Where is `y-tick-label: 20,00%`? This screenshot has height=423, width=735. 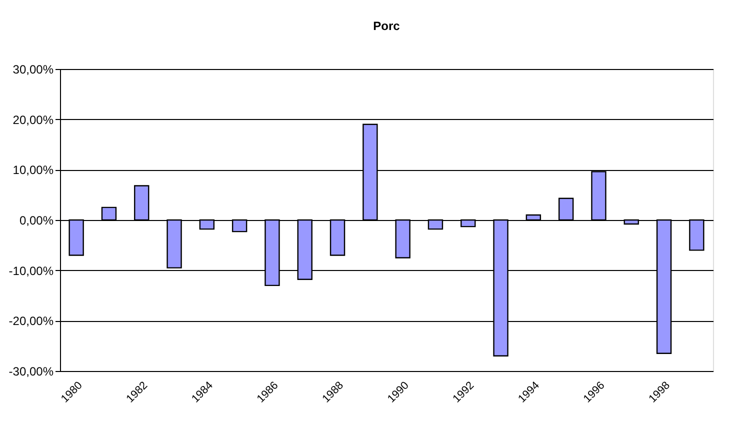 y-tick-label: 20,00% is located at coordinates (33, 119).